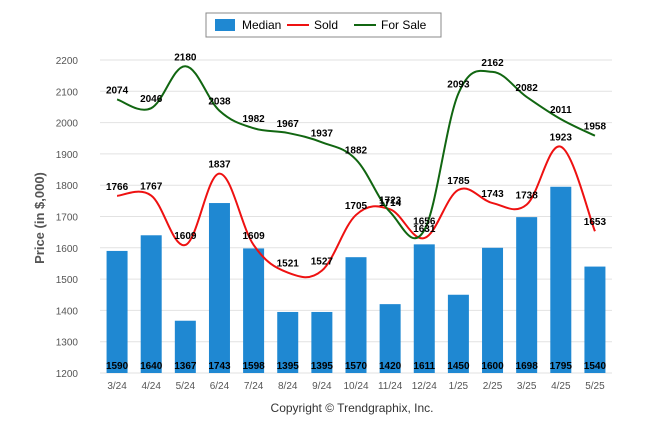  What do you see at coordinates (67, 186) in the screenshot?
I see `y-tick-label: 1800` at bounding box center [67, 186].